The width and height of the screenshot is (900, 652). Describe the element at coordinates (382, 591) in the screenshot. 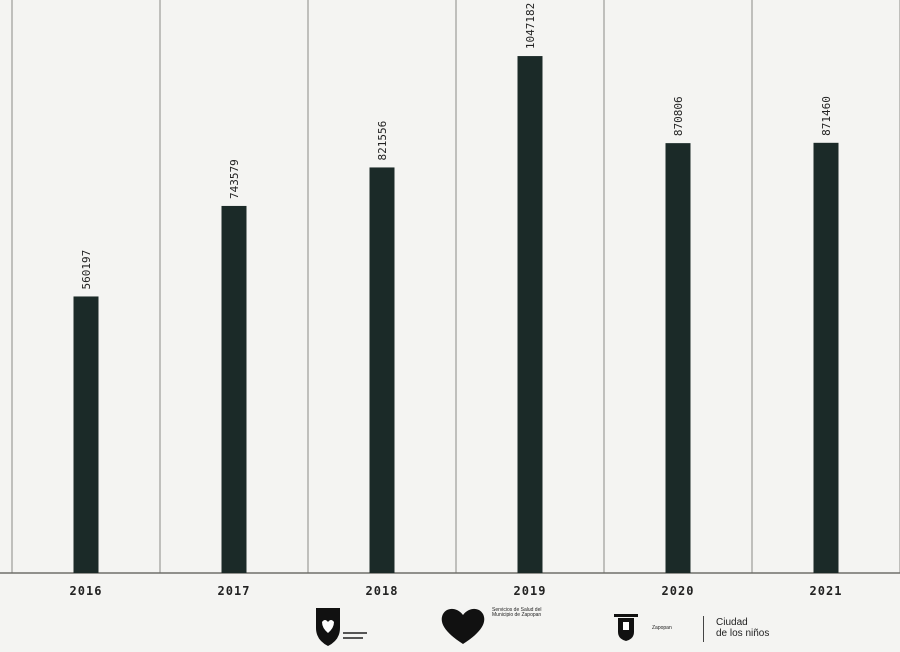

I see `x-tick-label-2018: 2018` at that location.